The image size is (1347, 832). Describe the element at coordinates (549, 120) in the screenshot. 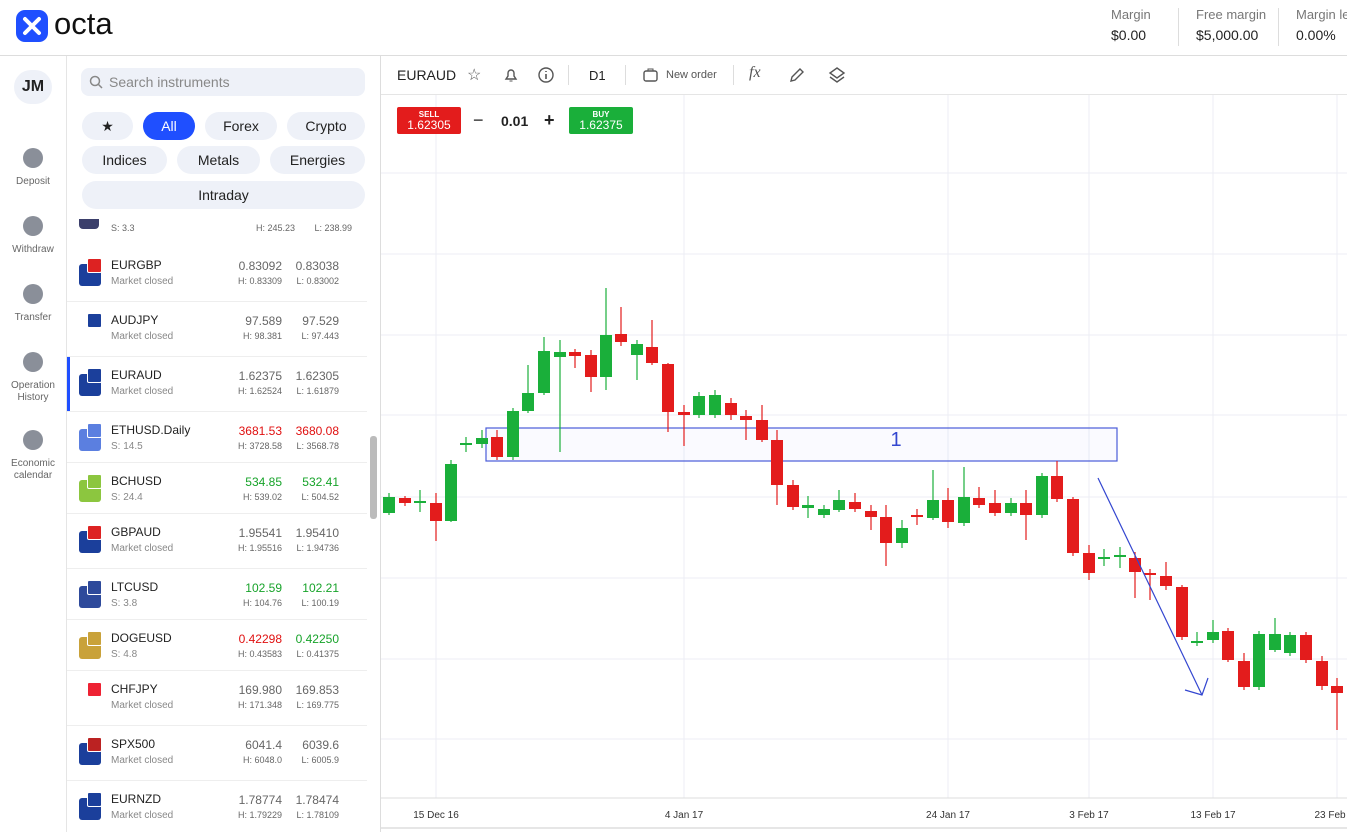

I see `lot-plus: +` at that location.